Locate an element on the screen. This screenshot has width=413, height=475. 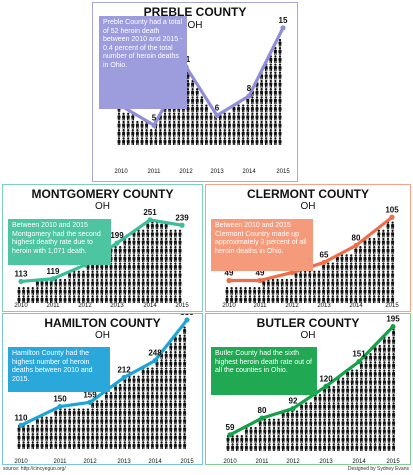
x-tick-label: 2010 is located at coordinates (21, 306).